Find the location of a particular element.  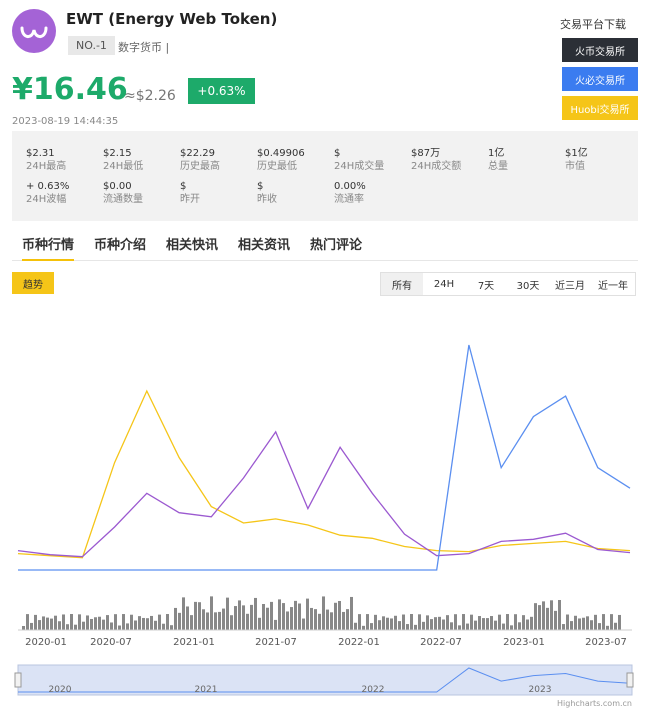

highcharts-credit: Highcharts.com.cn is located at coordinates (594, 703).